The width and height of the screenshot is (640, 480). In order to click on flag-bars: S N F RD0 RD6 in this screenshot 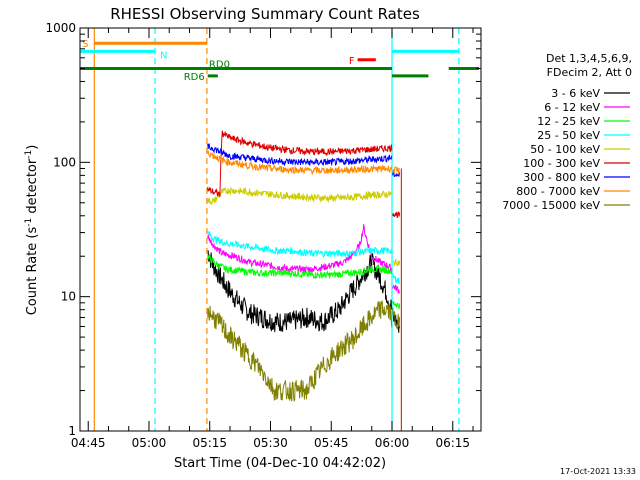, I will do `click(280, 61)`.